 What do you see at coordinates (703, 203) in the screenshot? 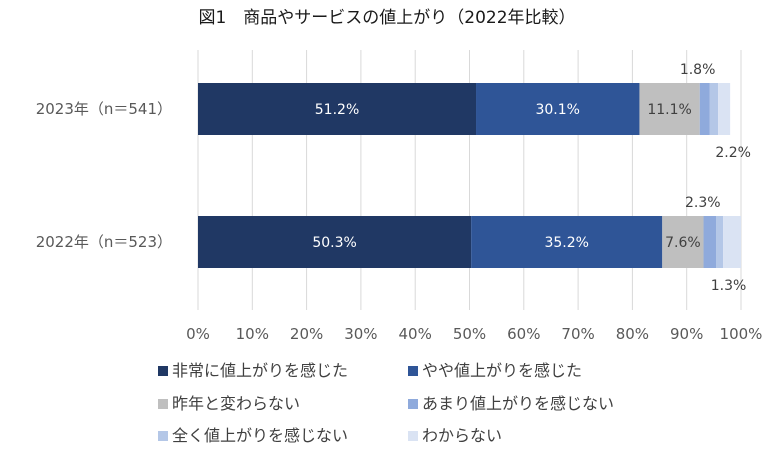
I see `data-label: 2.3%` at bounding box center [703, 203].